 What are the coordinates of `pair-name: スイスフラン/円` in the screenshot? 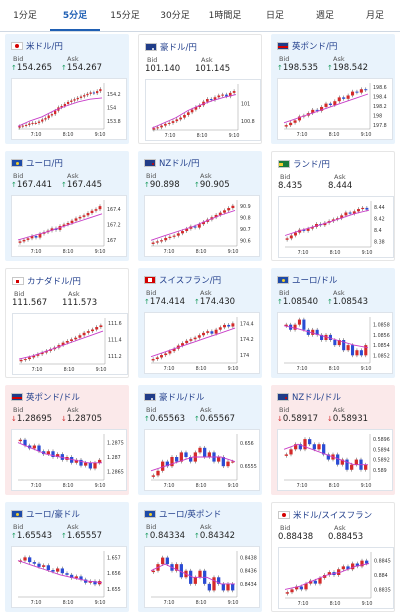 It's located at (190, 281).